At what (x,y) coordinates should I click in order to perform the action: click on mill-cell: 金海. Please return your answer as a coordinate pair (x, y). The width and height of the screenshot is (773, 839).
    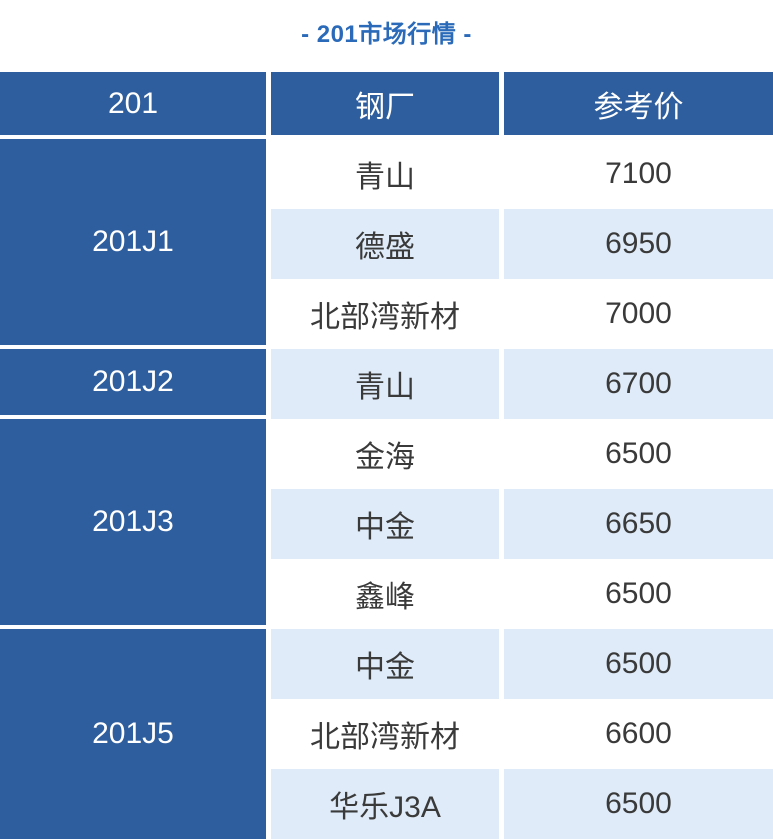
    Looking at the image, I should click on (385, 454).